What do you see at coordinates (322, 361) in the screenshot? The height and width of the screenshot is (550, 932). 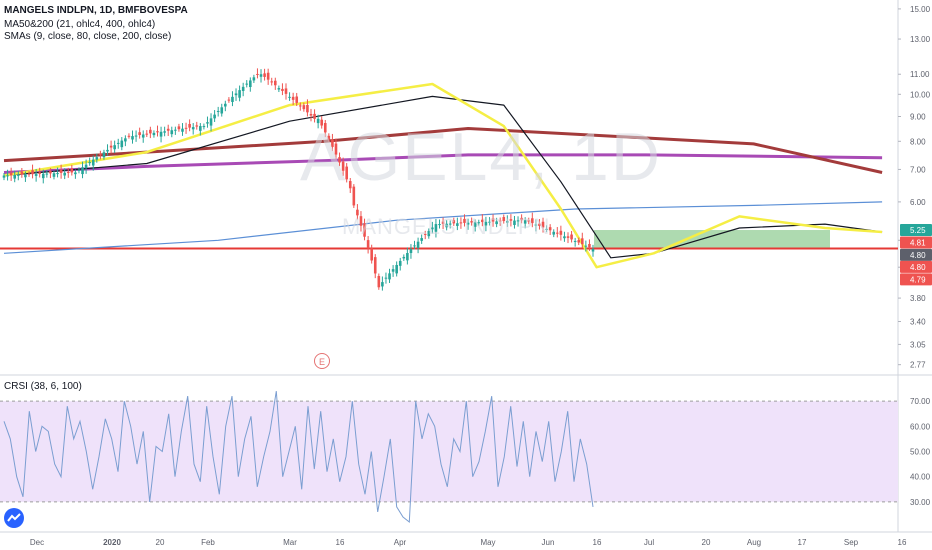 I see `earnings-event-icon: E` at bounding box center [322, 361].